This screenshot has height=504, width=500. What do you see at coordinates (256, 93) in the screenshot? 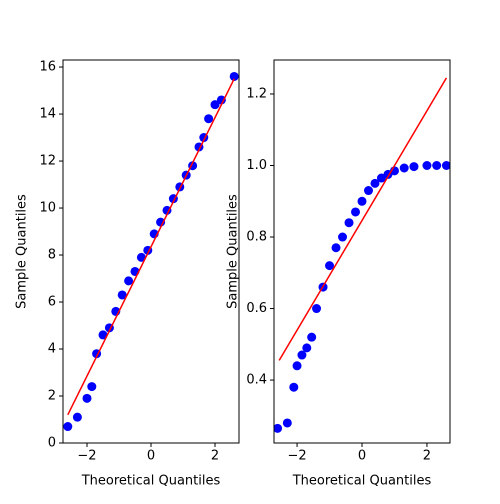
I see `y-tick-label: 1.2` at bounding box center [256, 93].